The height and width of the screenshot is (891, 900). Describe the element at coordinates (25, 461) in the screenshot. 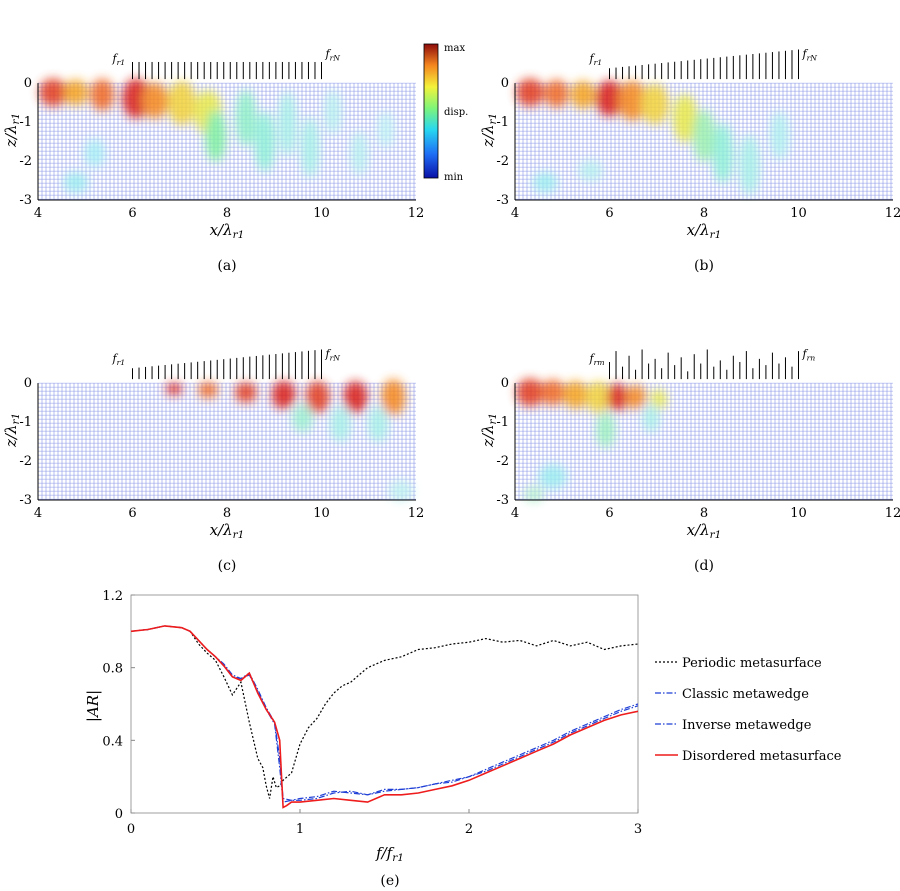

I see `panel-c-ytick-2: -2` at that location.